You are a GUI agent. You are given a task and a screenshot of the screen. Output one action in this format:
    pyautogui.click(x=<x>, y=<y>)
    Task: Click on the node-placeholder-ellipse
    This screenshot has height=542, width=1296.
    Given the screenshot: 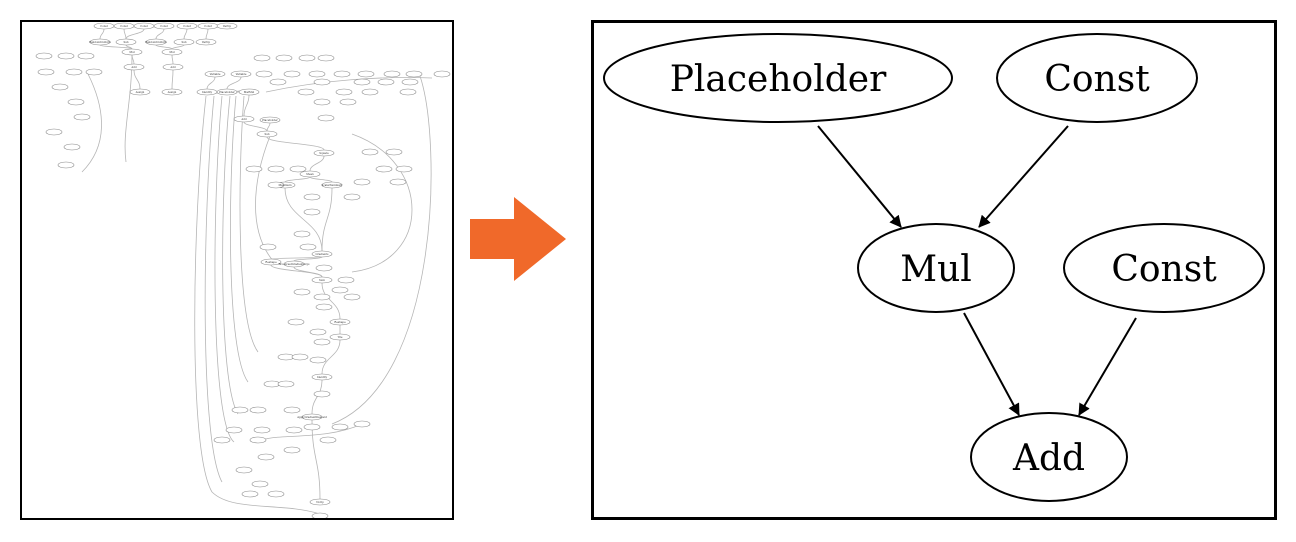 What is the action you would take?
    pyautogui.click(x=778, y=78)
    